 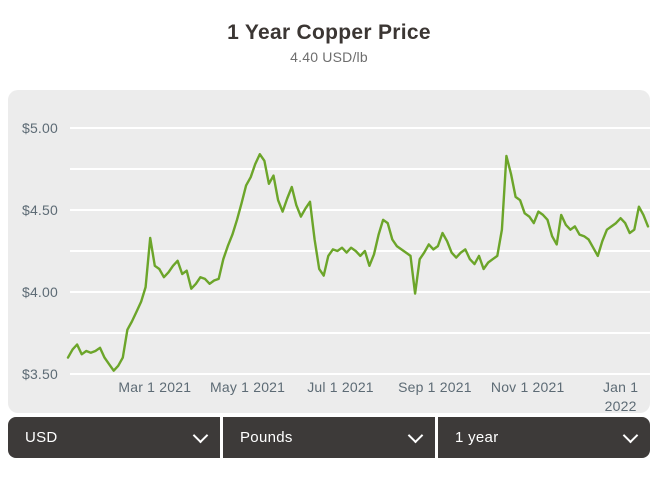 I want to click on currency-select: USD, so click(x=114, y=437).